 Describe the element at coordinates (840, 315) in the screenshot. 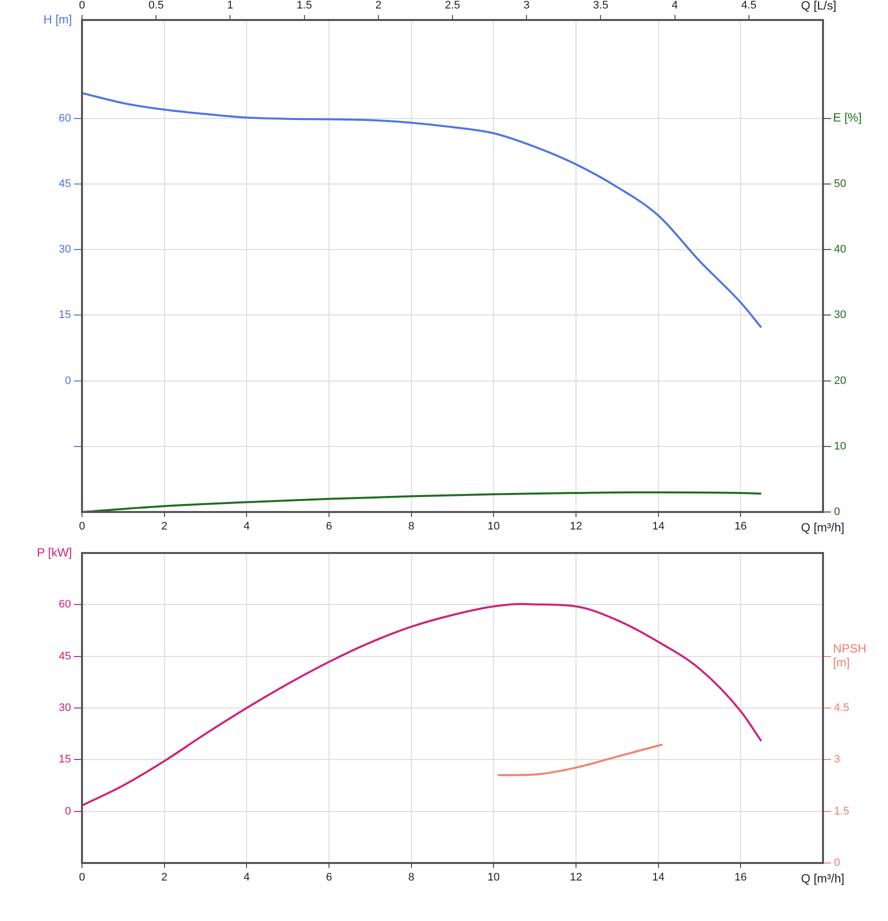

I see `y2-tick-label: 30` at that location.